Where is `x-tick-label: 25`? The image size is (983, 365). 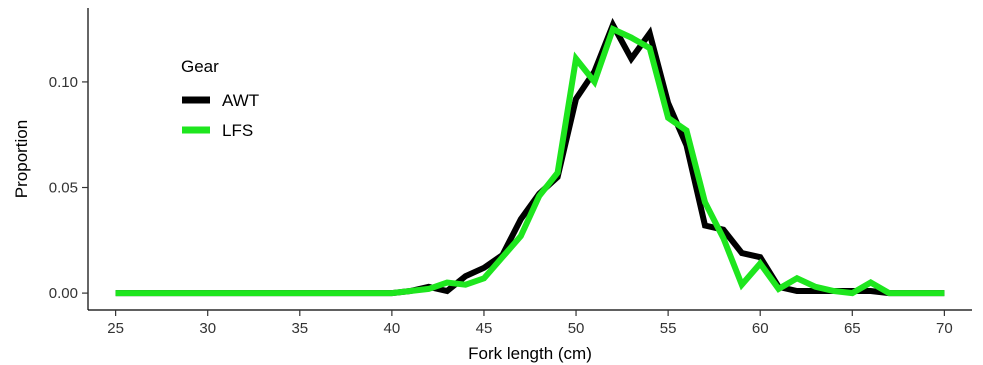 x-tick-label: 25 is located at coordinates (115, 328).